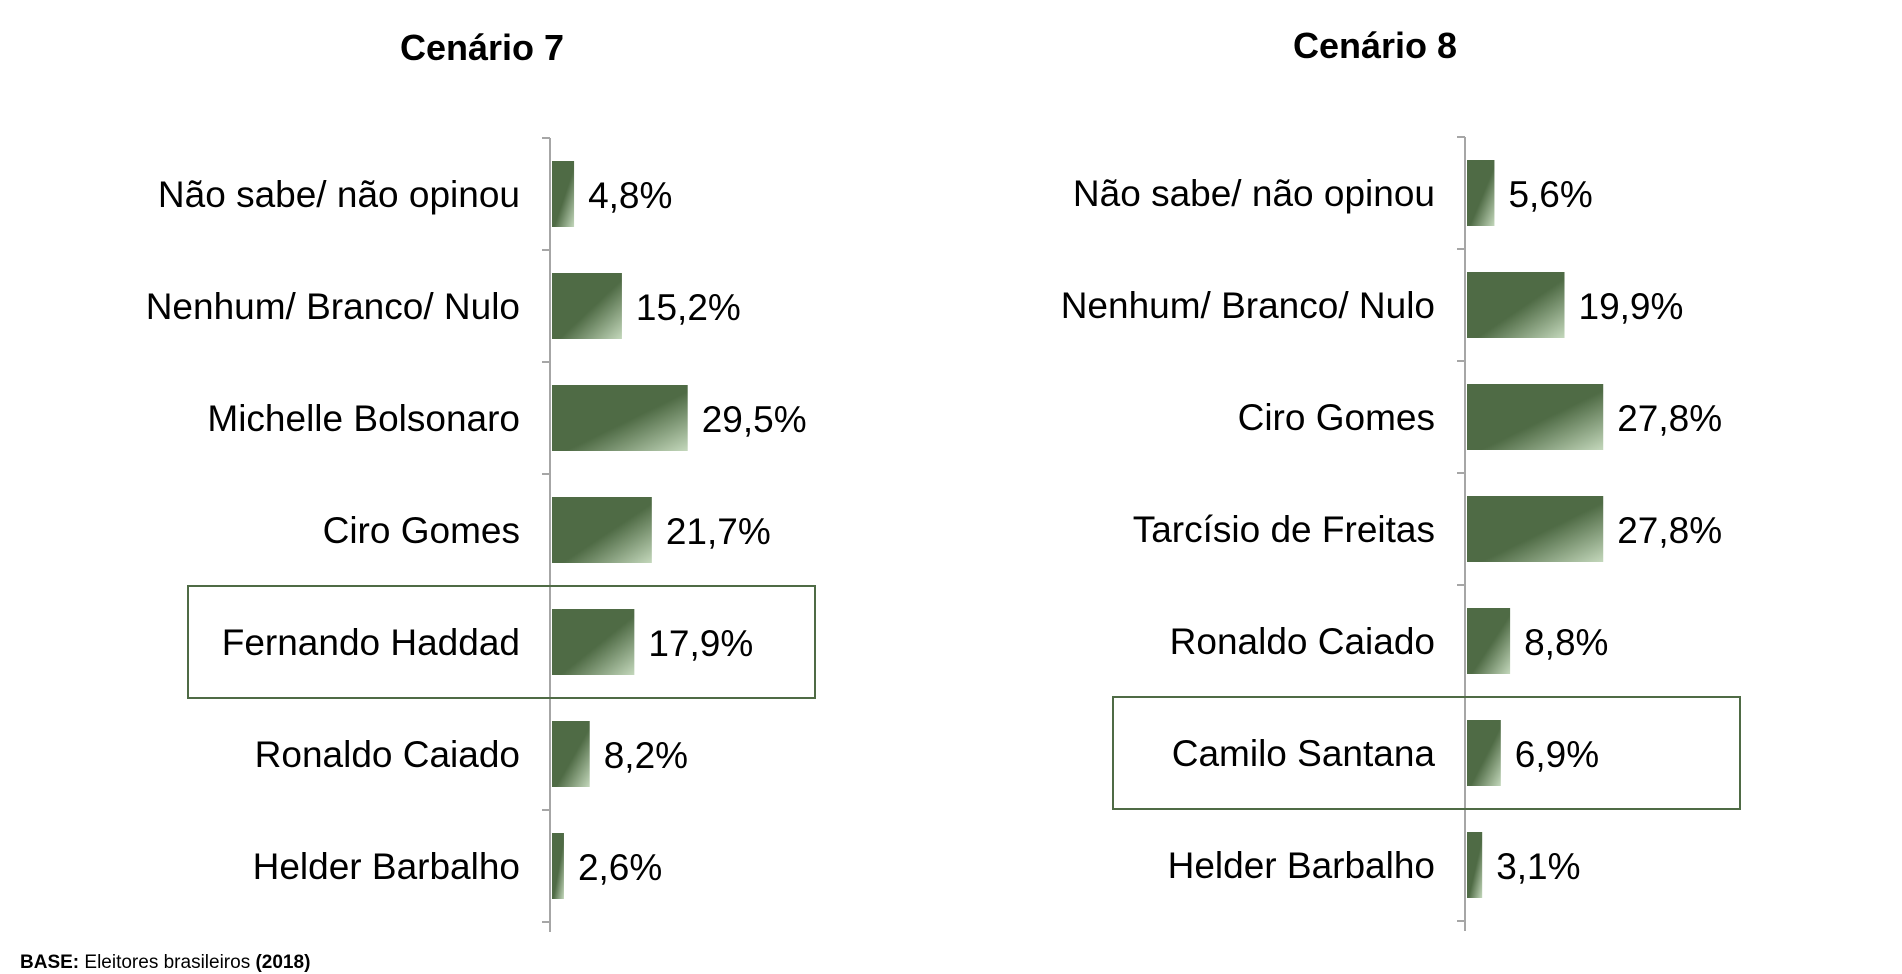  I want to click on value-label: 19,9%, so click(1631, 306).